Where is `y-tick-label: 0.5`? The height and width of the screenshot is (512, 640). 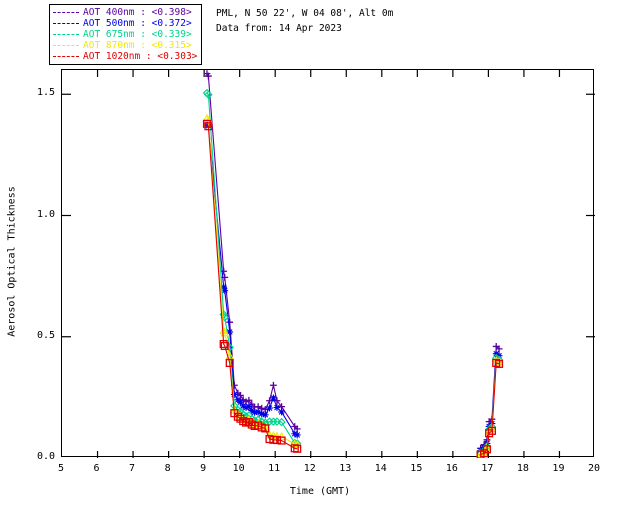 y-tick-label: 0.5 is located at coordinates (45, 335).